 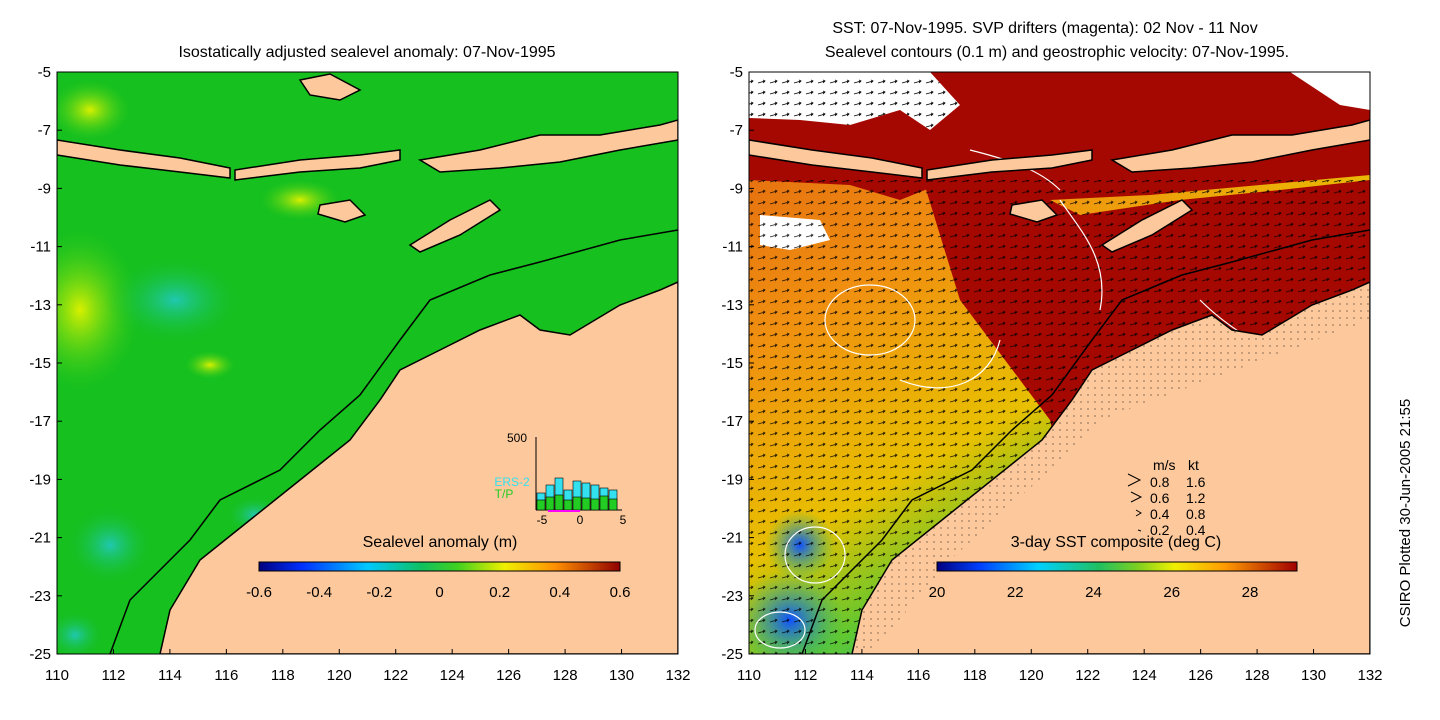 What do you see at coordinates (1087, 675) in the screenshot?
I see `sst-map-x-tick-label: 122` at bounding box center [1087, 675].